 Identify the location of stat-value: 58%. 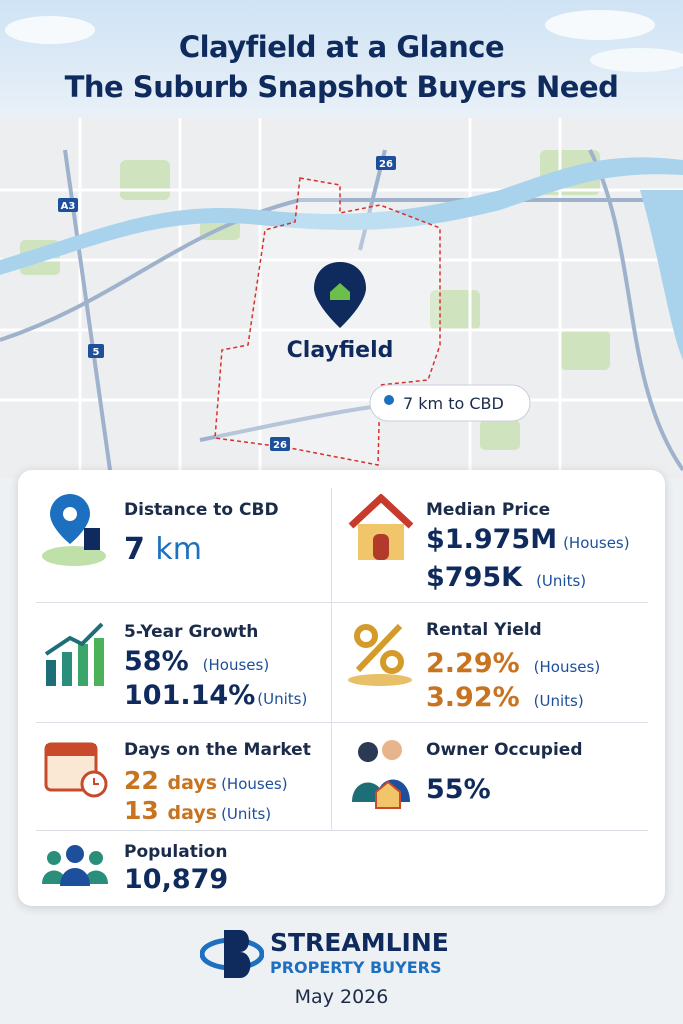
(156, 661).